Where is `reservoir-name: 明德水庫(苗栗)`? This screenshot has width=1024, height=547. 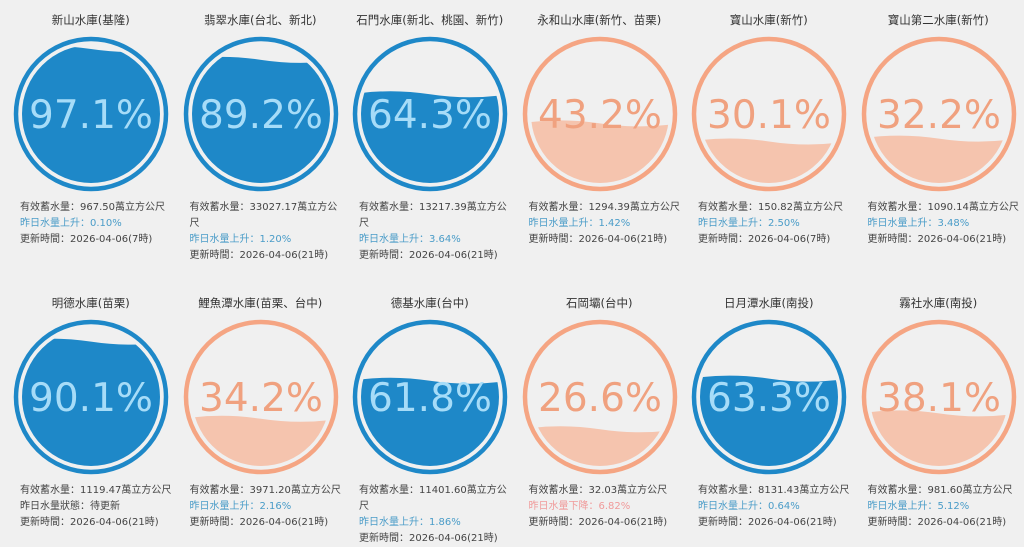
reservoir-name: 明德水庫(苗栗) is located at coordinates (90, 303).